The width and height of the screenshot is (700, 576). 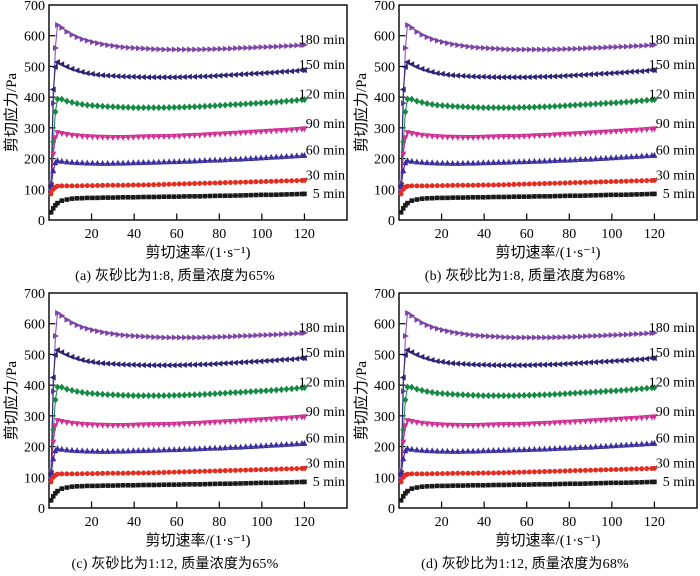 What do you see at coordinates (525, 276) in the screenshot?
I see `chart-b-caption: (b) 灰砂比为1:8, 质量浓度为68%` at bounding box center [525, 276].